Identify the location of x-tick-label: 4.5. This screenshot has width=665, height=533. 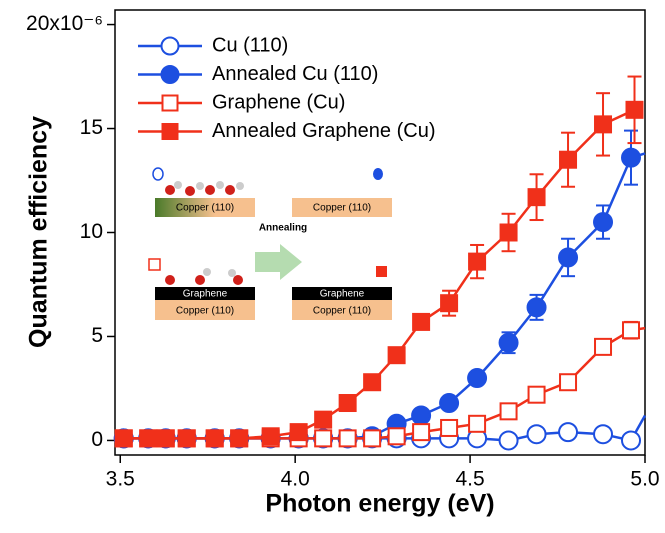
(469, 479).